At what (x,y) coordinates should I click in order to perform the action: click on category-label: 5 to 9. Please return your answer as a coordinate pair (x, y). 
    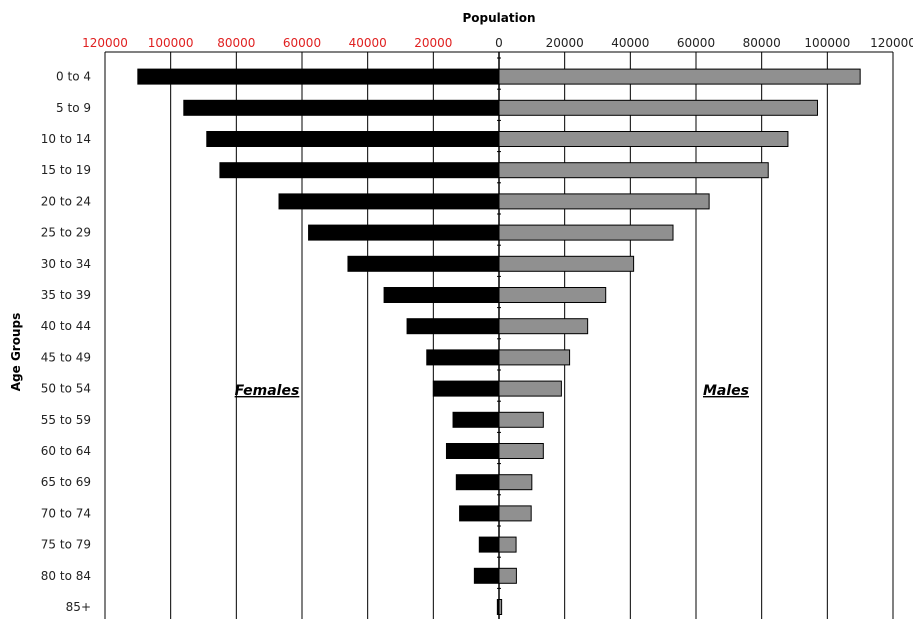
    Looking at the image, I should click on (73, 108).